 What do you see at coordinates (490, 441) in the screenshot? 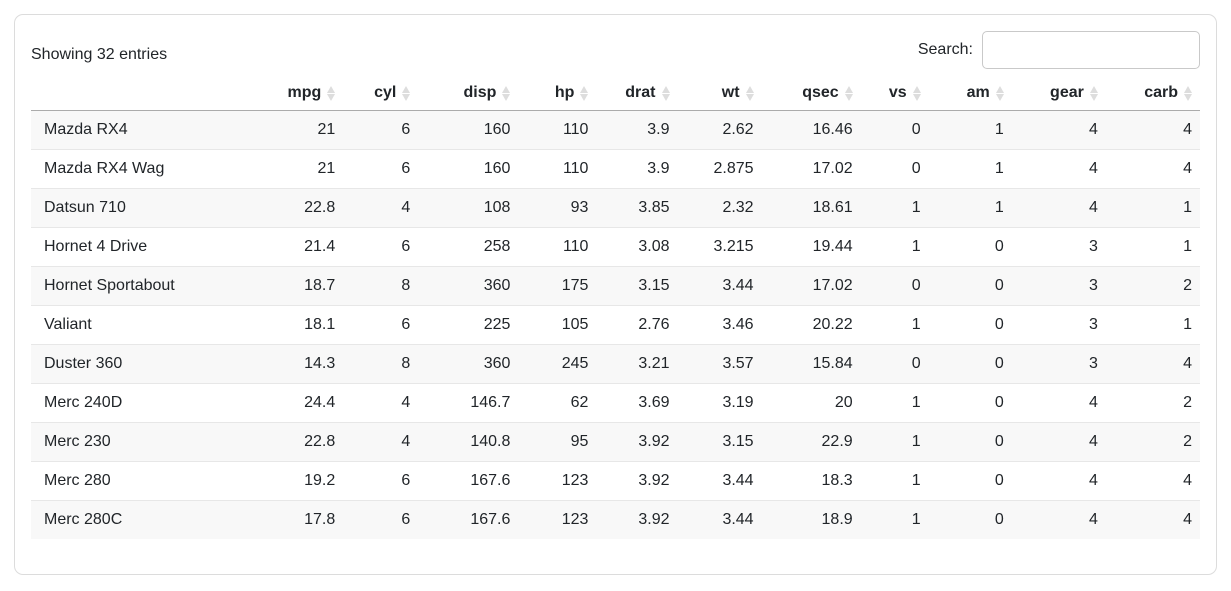
I see `data-cell: 140.8` at bounding box center [490, 441].